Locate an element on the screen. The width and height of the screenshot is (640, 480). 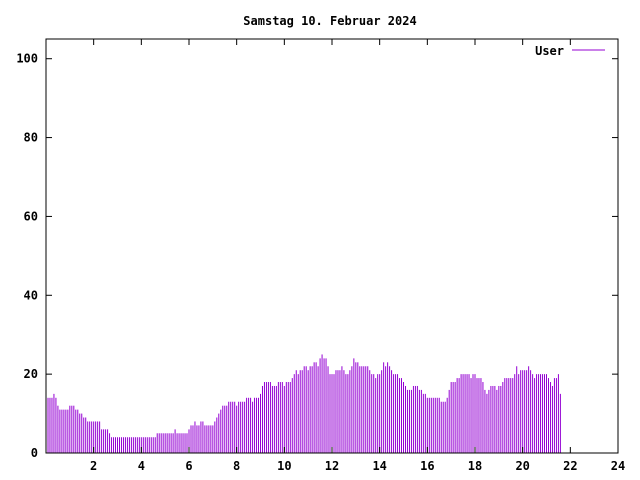
x-tick-label: 8 is located at coordinates (236, 466).